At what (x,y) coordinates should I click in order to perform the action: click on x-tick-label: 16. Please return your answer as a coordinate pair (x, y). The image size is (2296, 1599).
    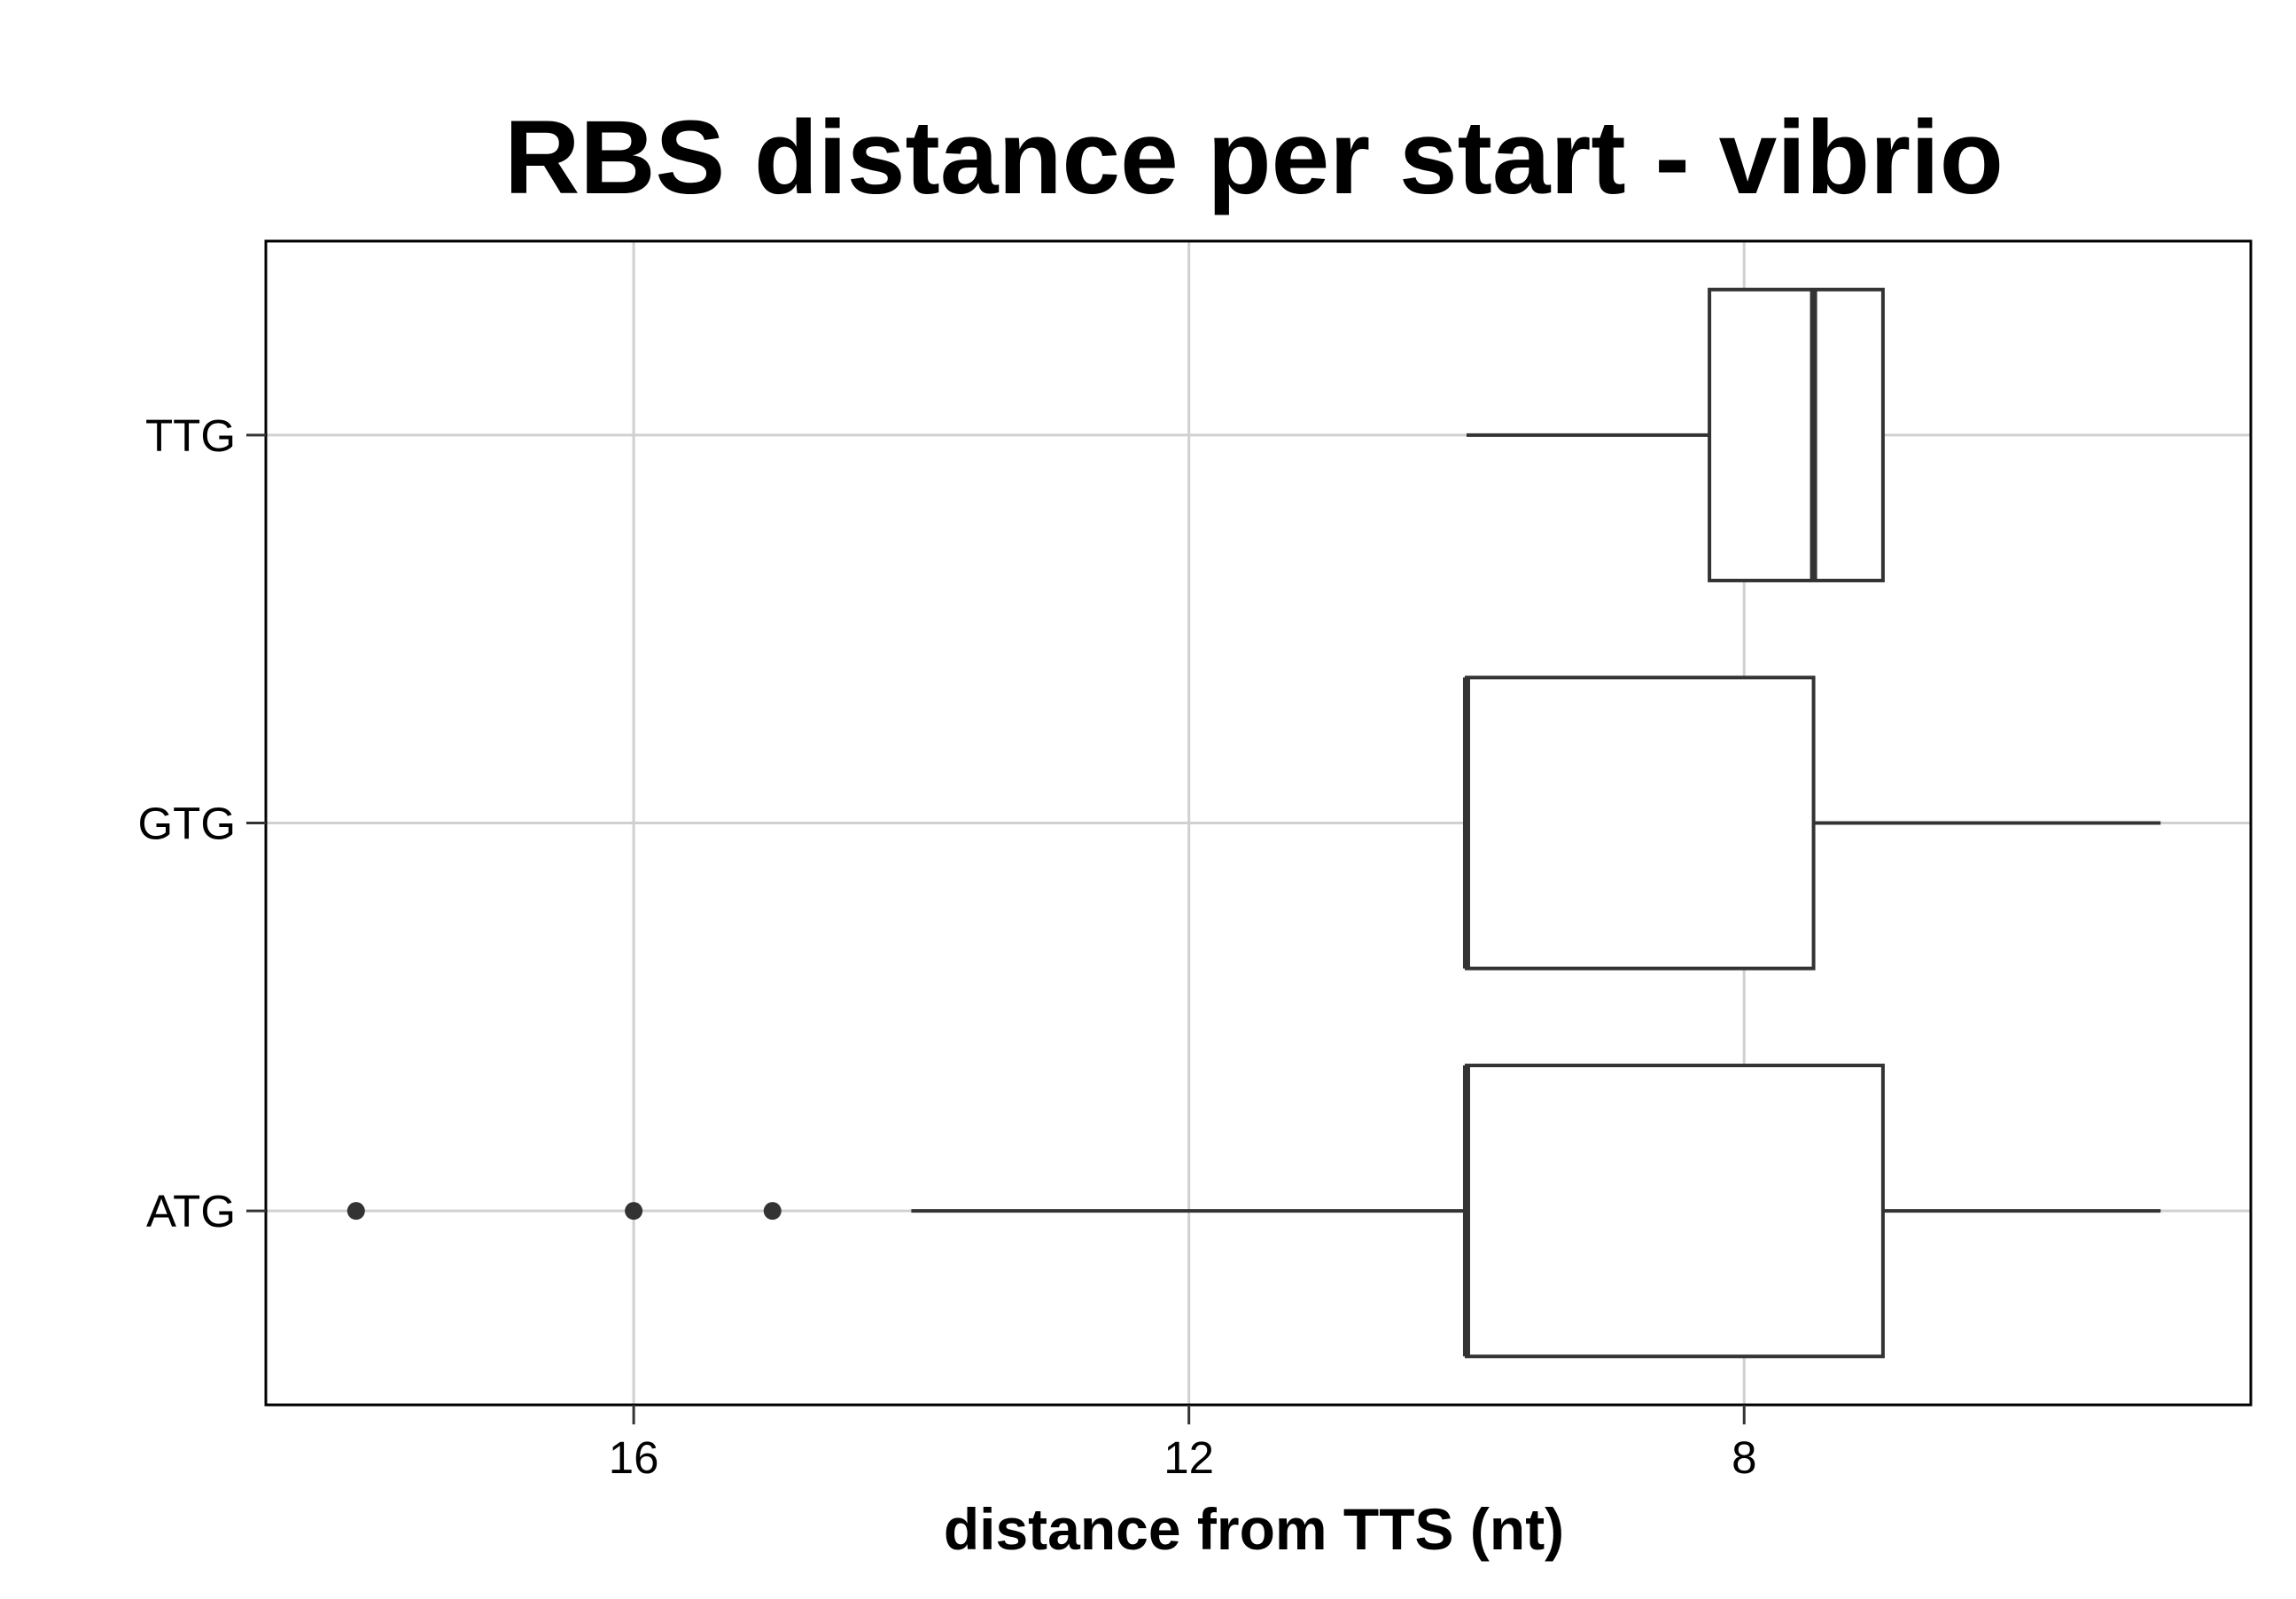
    Looking at the image, I should click on (634, 1457).